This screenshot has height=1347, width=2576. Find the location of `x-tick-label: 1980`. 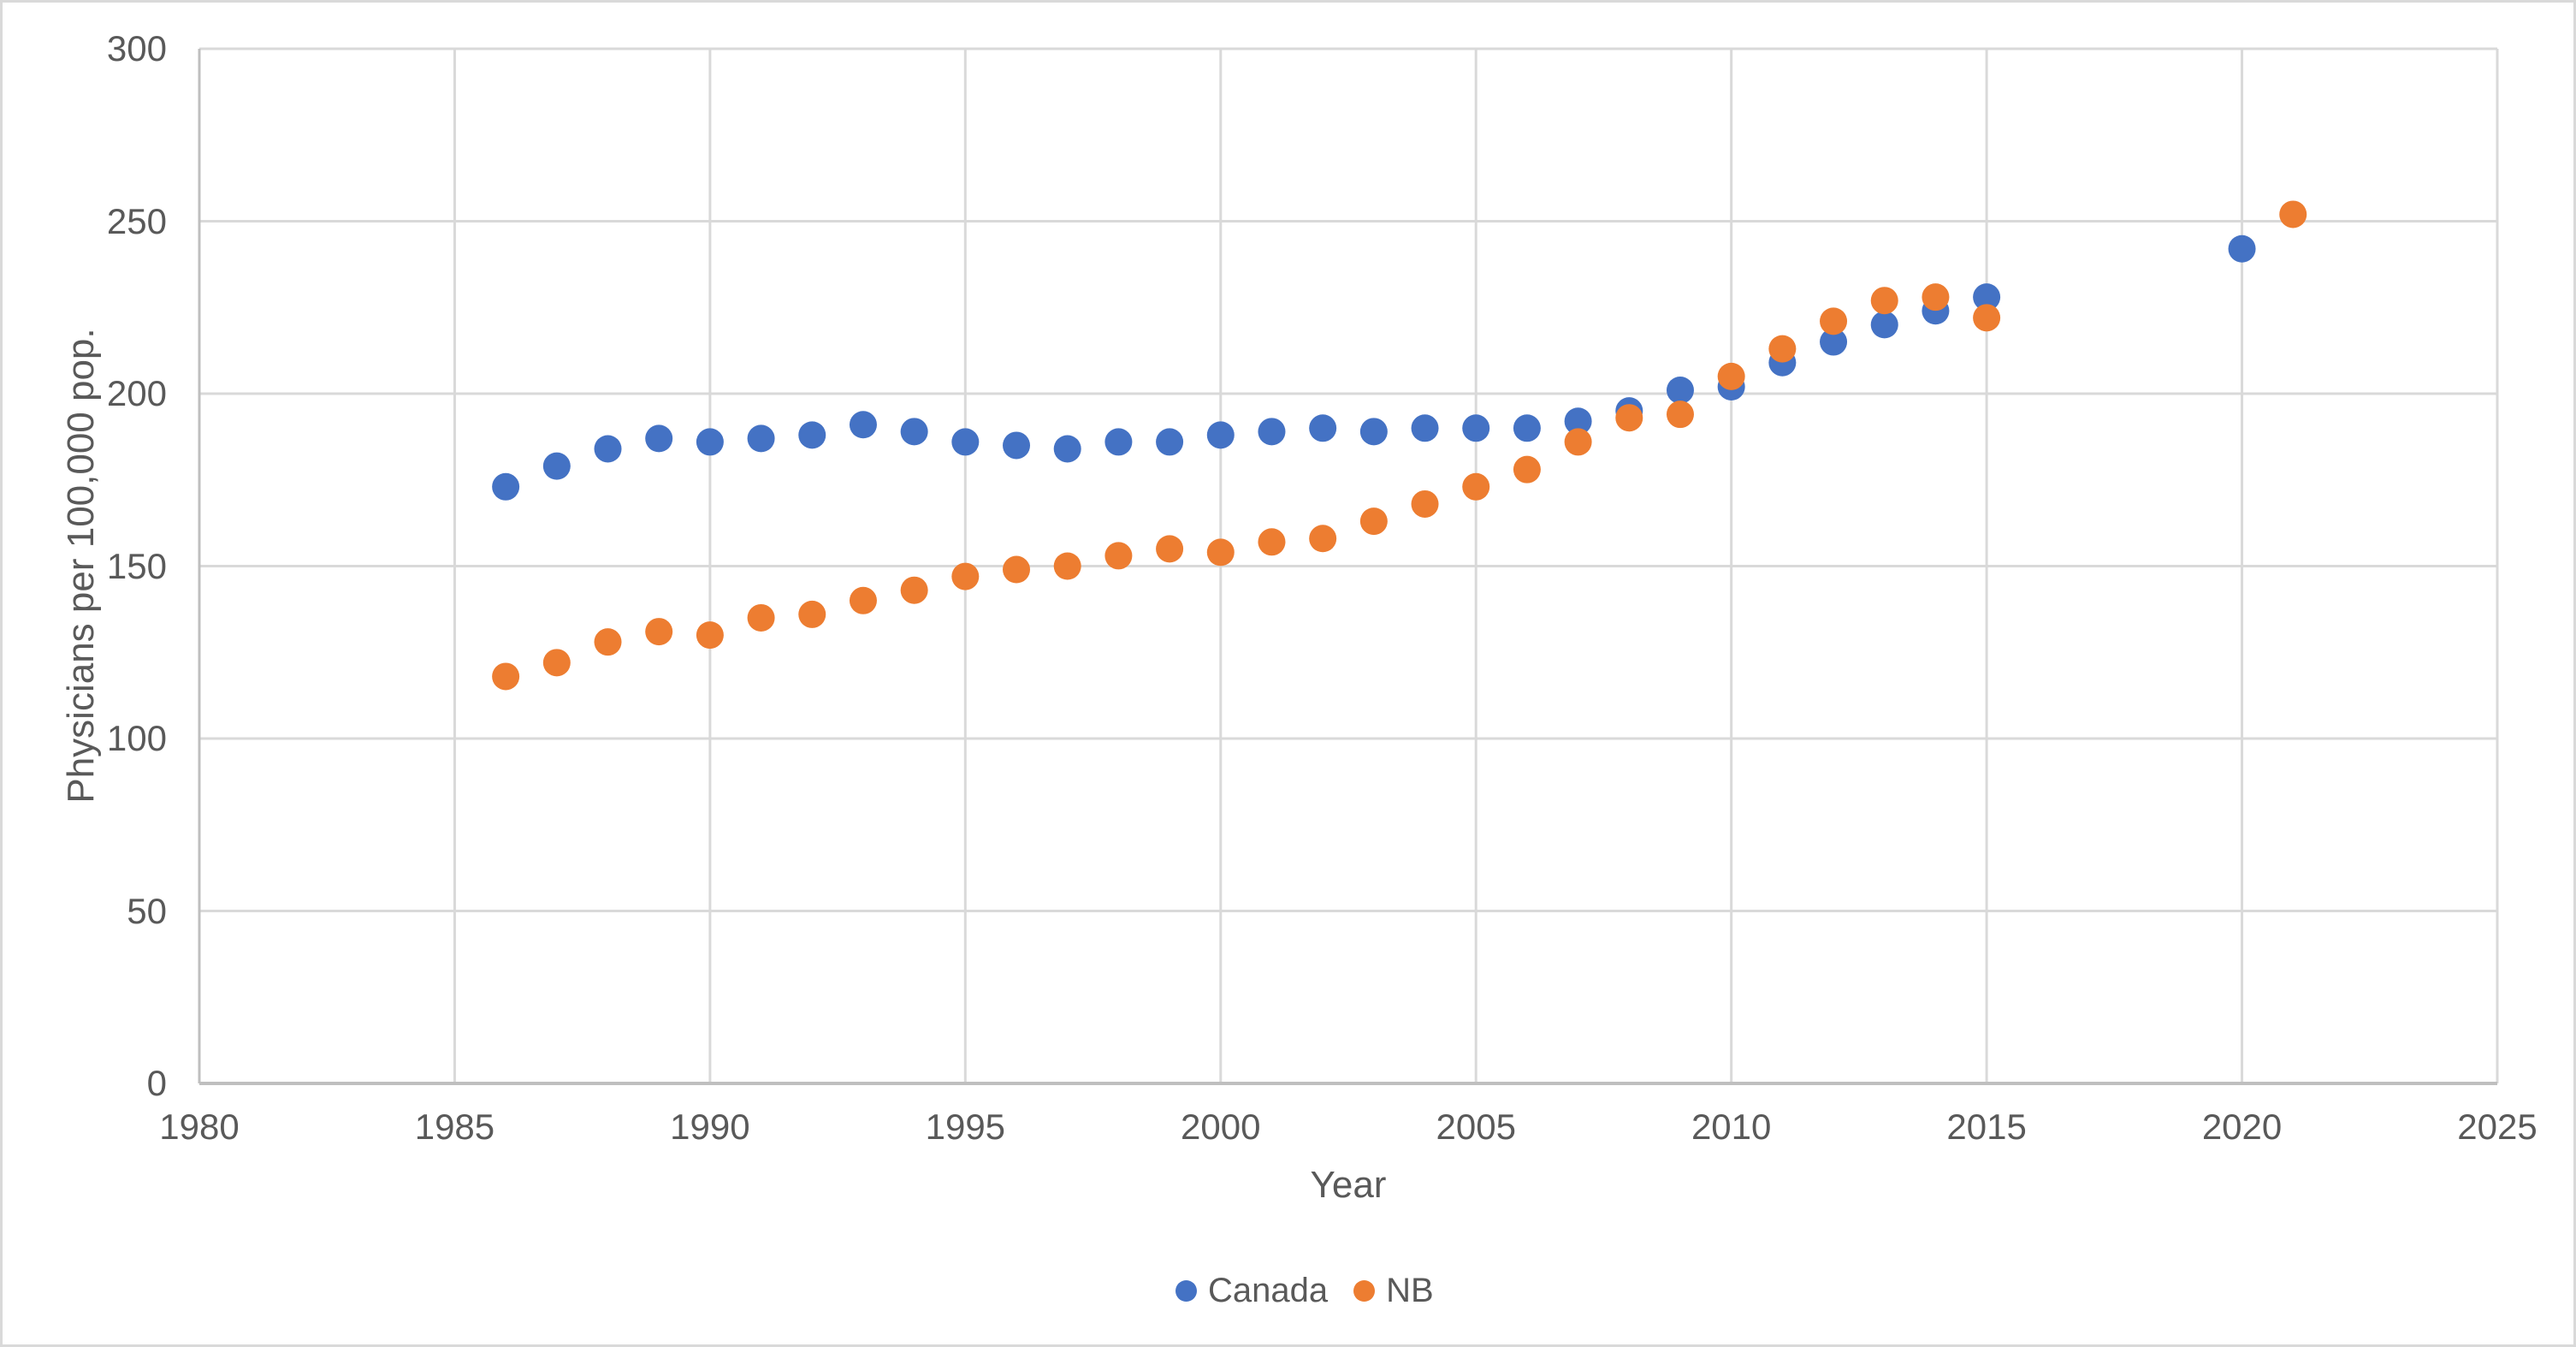

x-tick-label: 1980 is located at coordinates (199, 1127).